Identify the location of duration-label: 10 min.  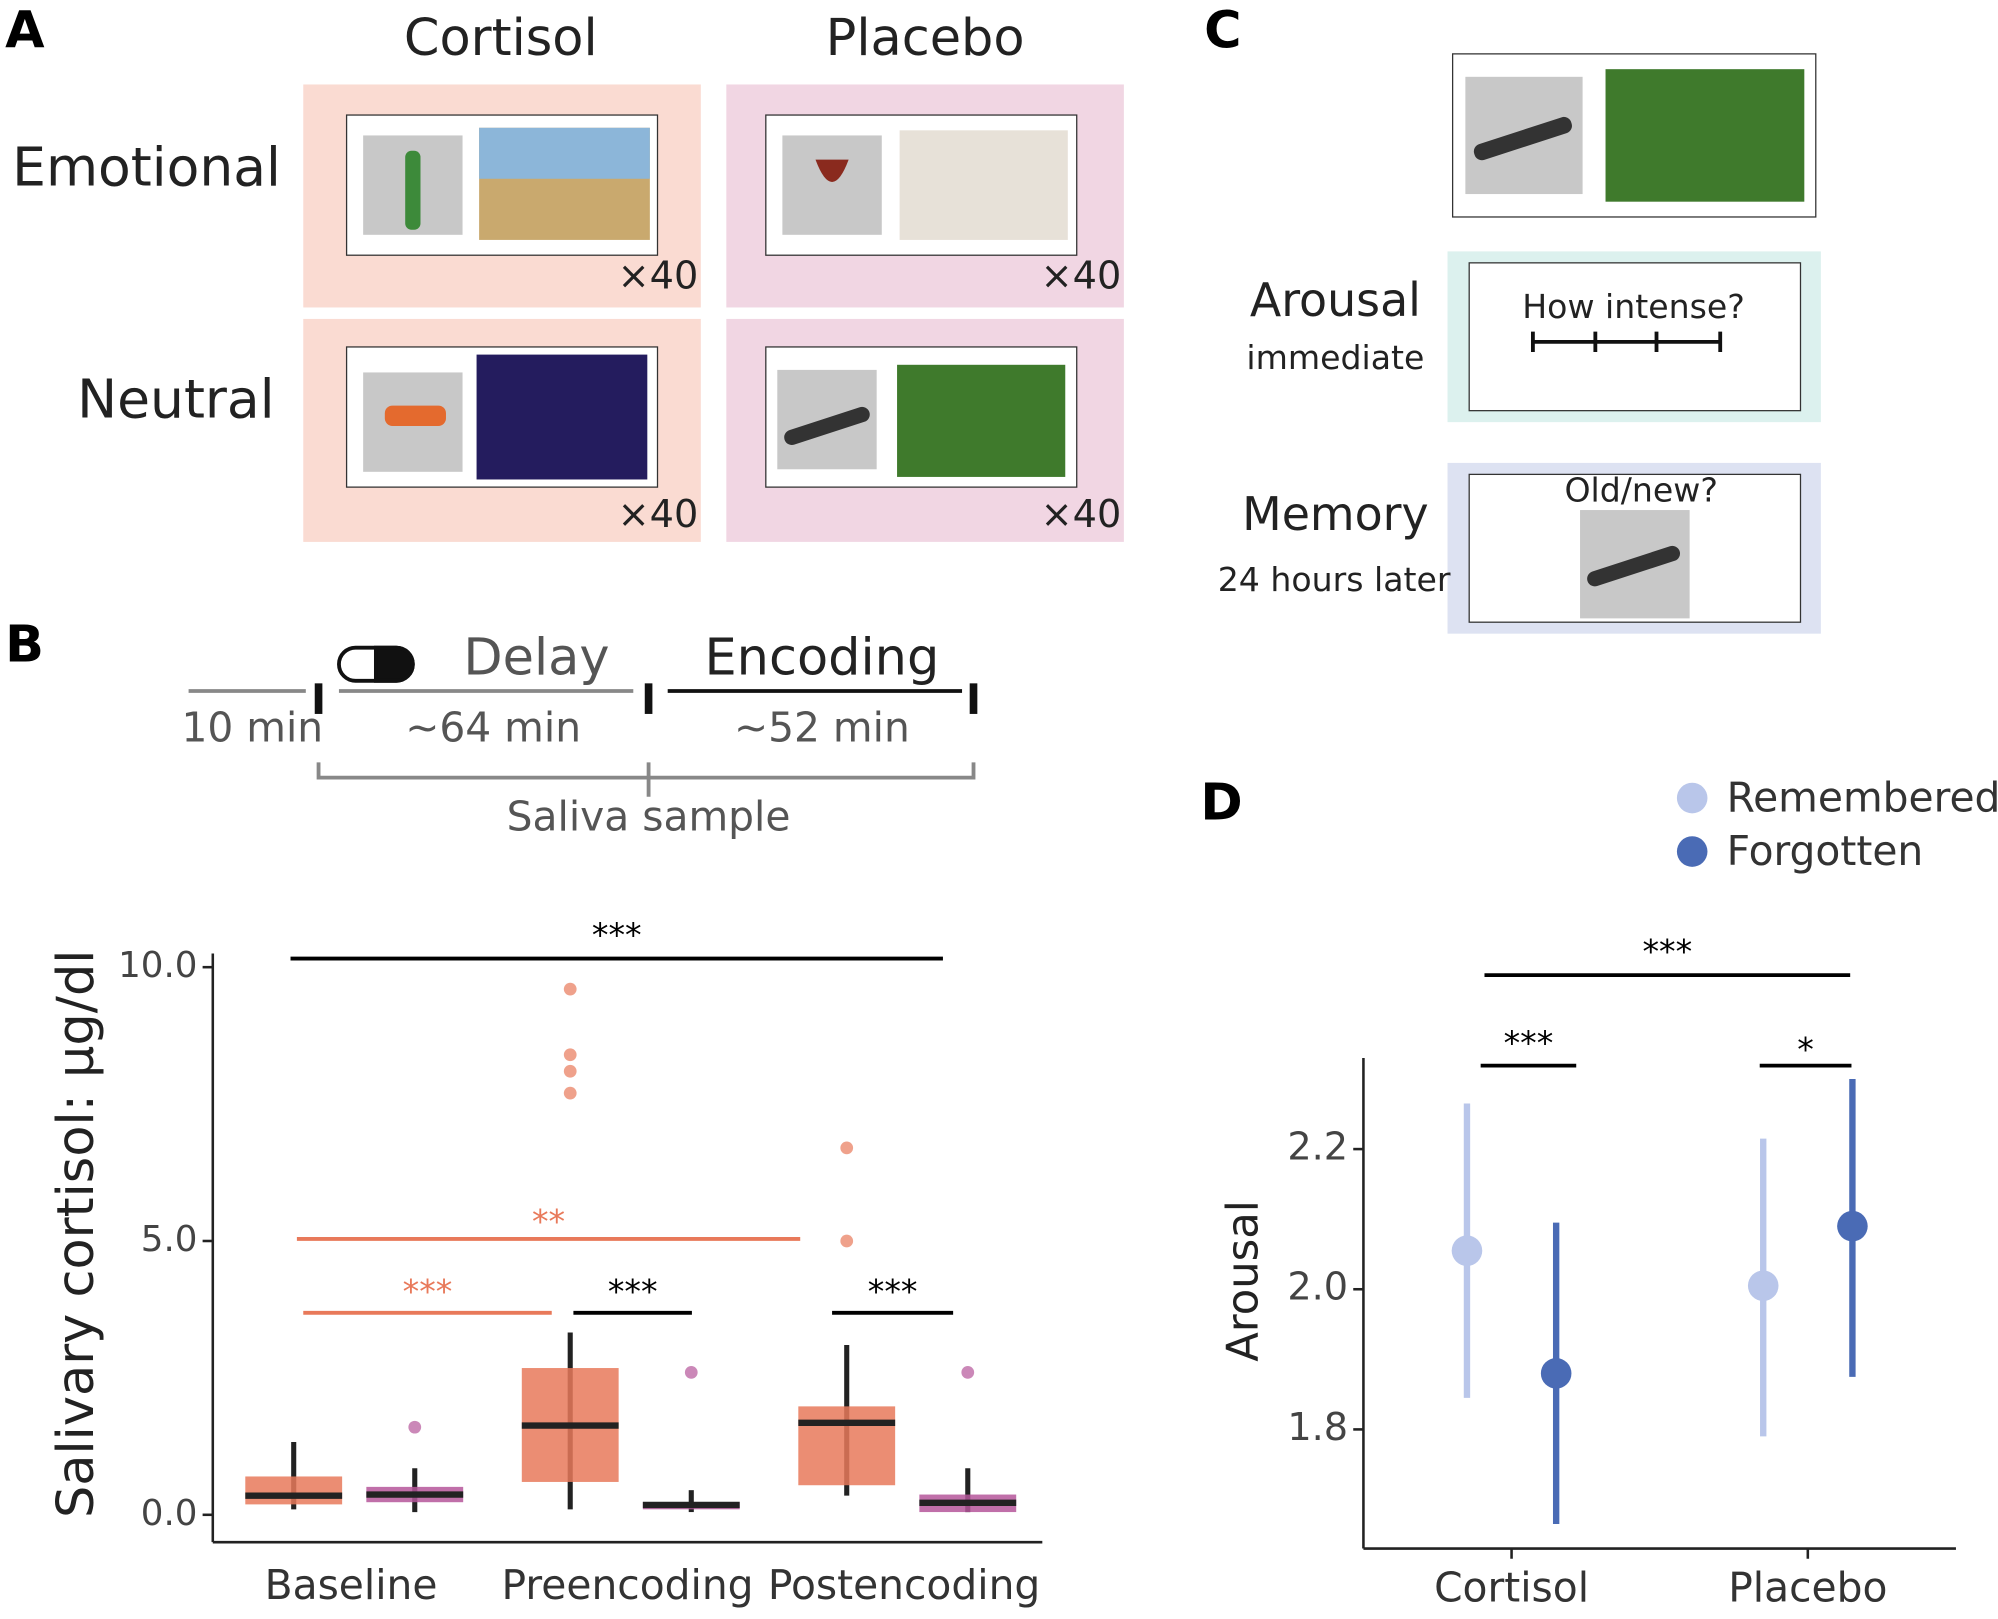
(252, 727).